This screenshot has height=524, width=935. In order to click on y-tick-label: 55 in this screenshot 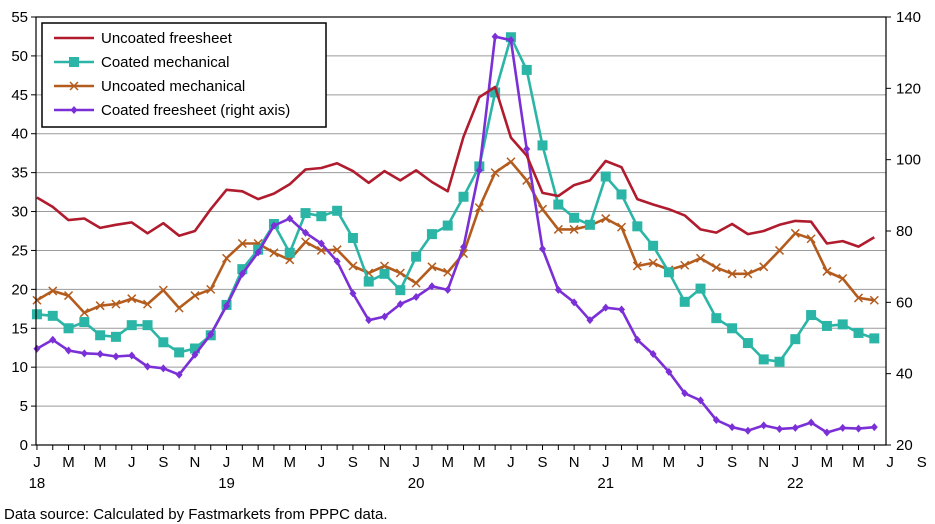, I will do `click(19, 17)`.